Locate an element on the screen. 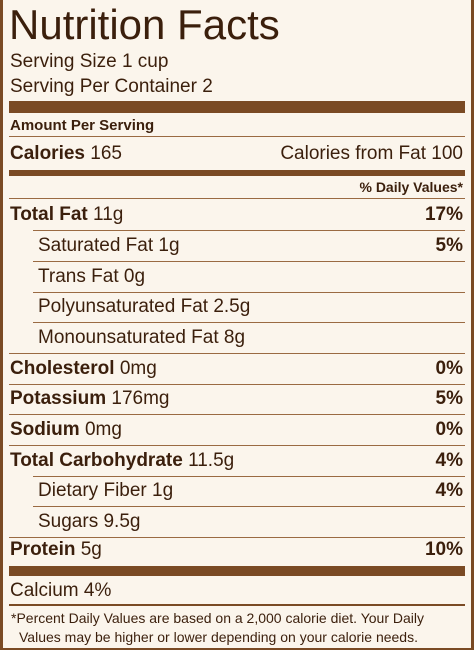 Image resolution: width=474 pixels, height=650 pixels. nutrient-row-saturated-fat: Saturated Fat 1g 5% is located at coordinates (236, 246).